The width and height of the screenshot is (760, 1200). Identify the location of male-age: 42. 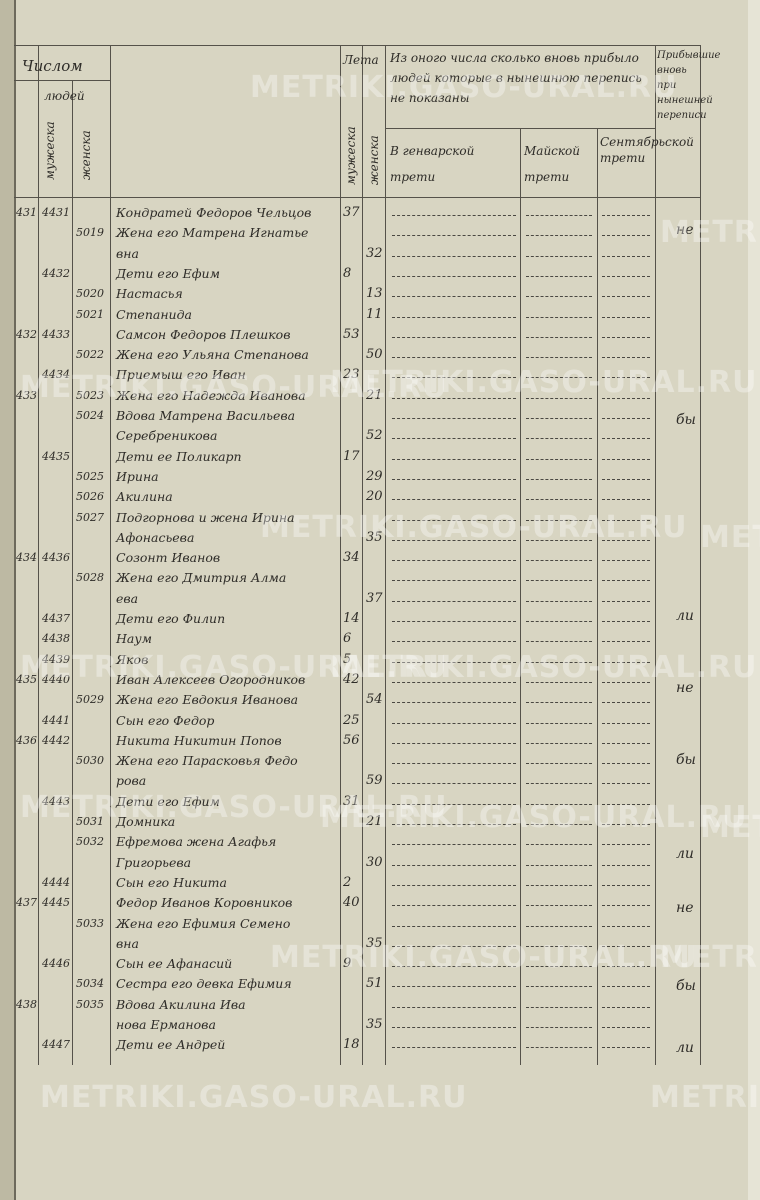
(351, 679).